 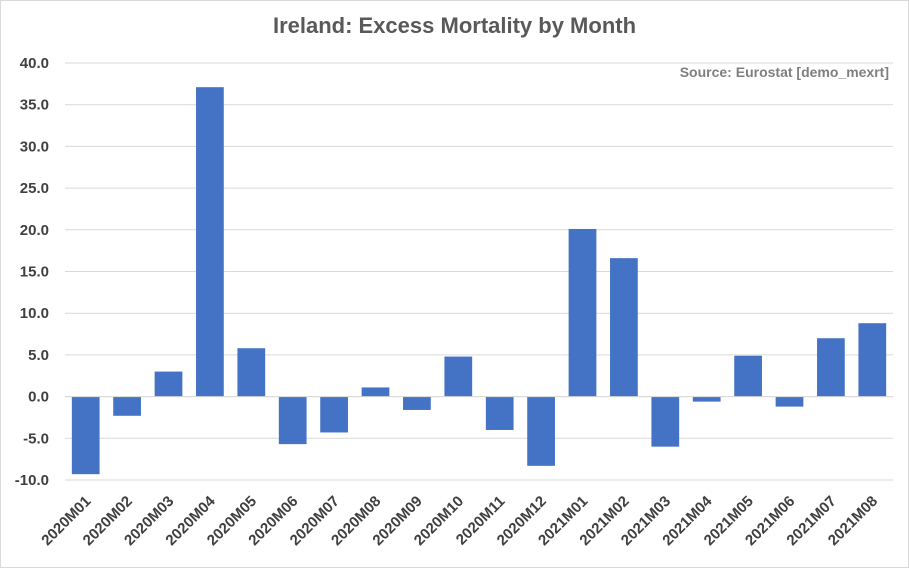 I want to click on source-note: Source: Eurostat [demo_mexrt], so click(x=784, y=72).